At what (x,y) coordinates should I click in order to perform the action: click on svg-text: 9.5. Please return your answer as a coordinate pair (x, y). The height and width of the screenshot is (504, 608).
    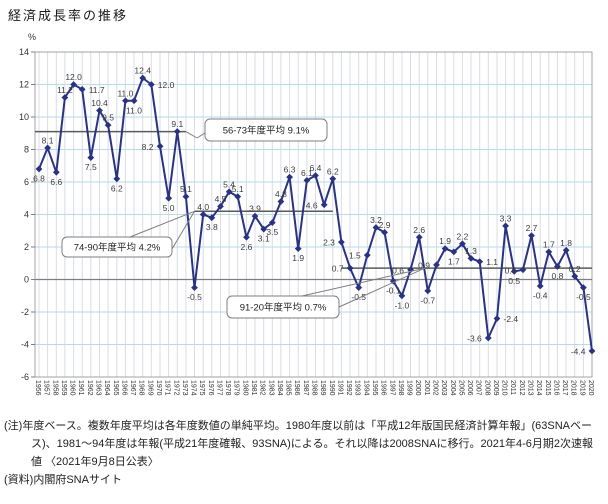
    Looking at the image, I should click on (108, 118).